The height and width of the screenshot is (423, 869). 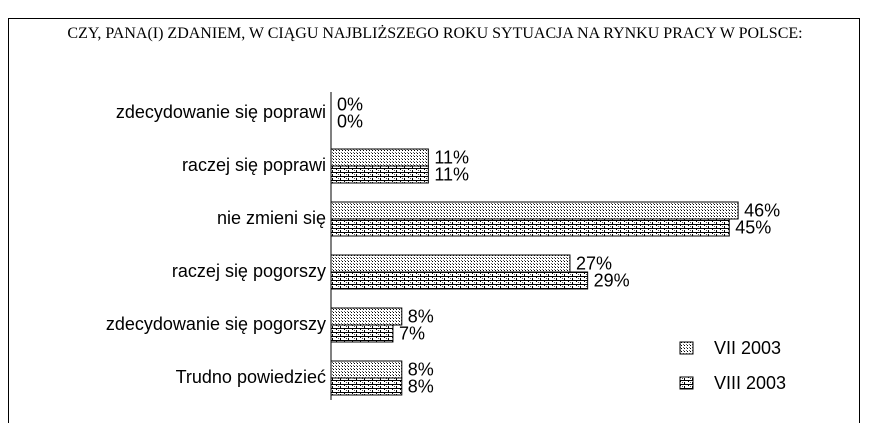 I want to click on legend-label: VII 2003, so click(x=747, y=348).